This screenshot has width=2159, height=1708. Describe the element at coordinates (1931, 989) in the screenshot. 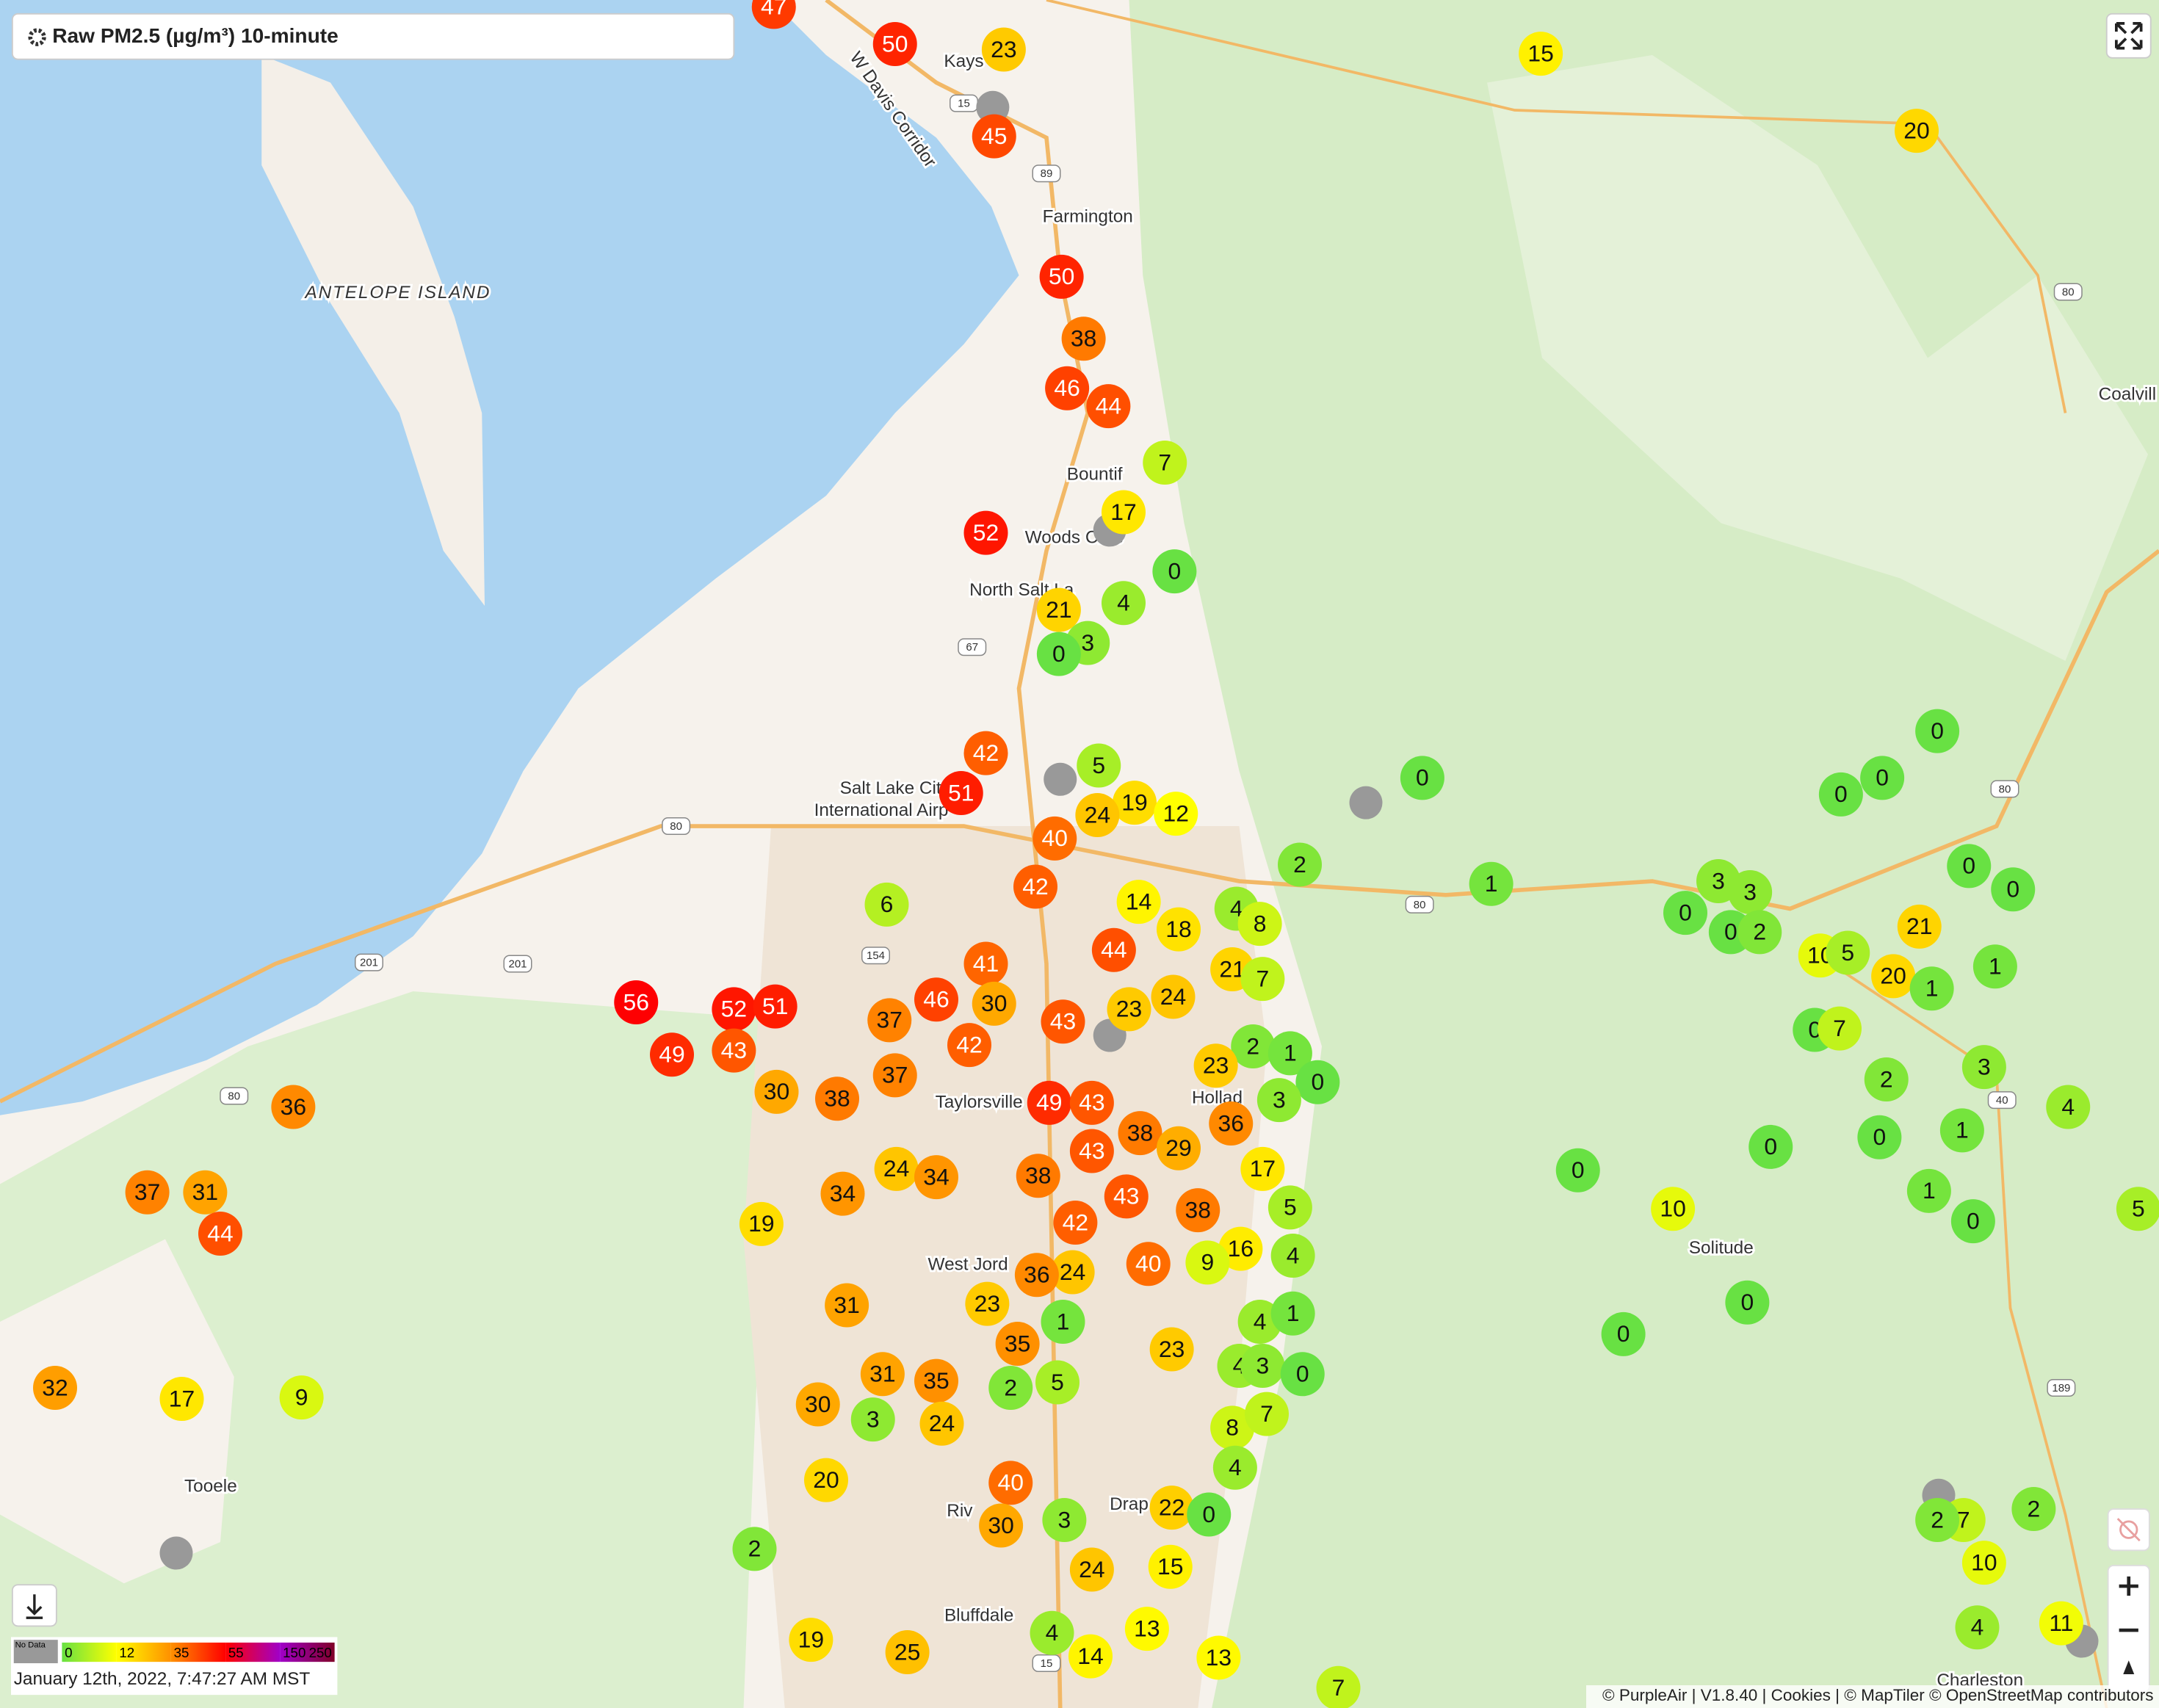

I see `sensor: 1` at that location.